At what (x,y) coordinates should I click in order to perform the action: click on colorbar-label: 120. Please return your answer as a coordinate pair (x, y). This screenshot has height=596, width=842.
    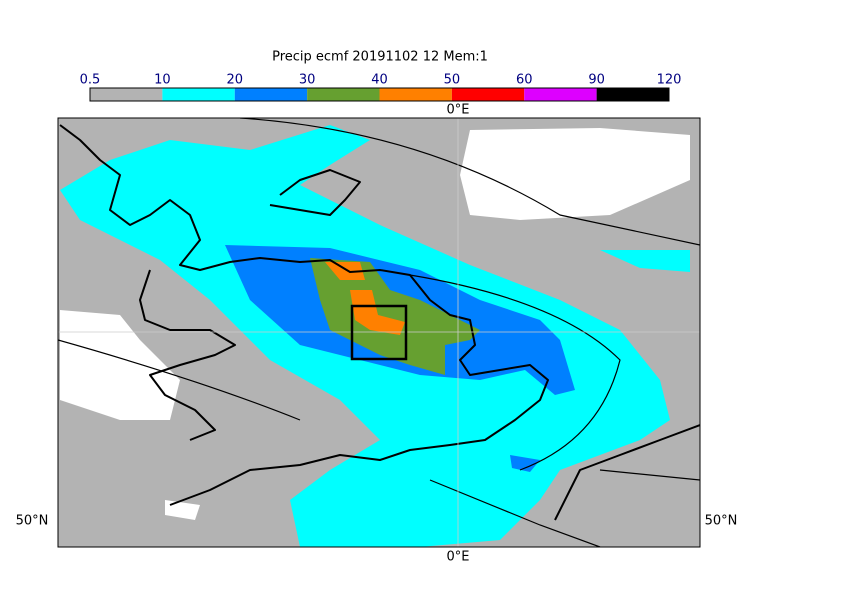
    Looking at the image, I should click on (669, 80).